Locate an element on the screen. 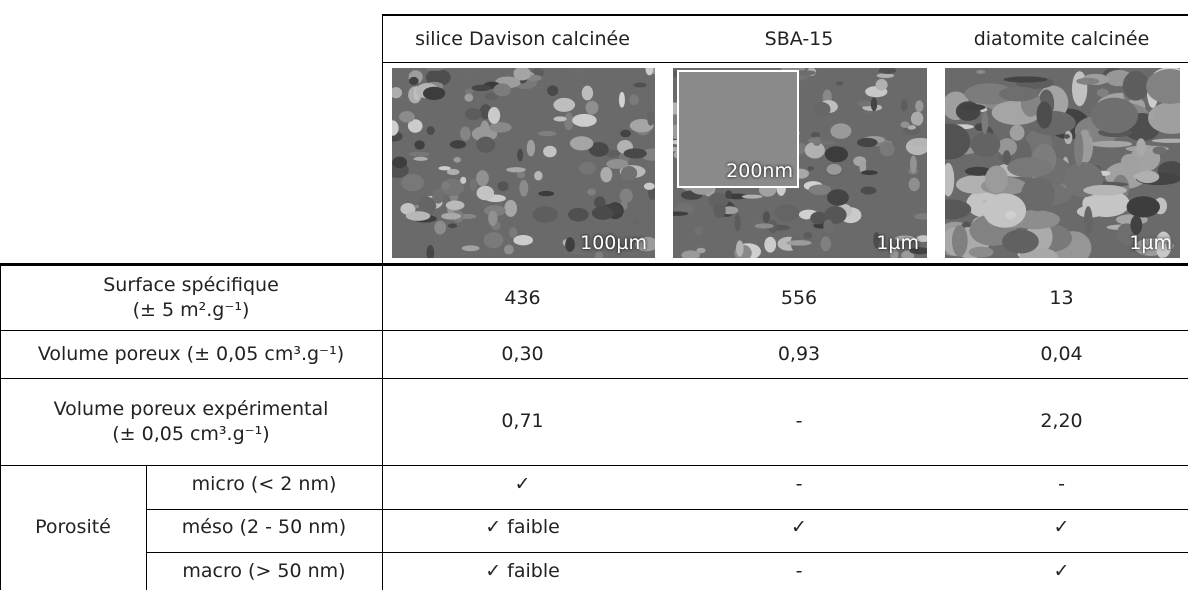 This screenshot has width=1188, height=590. cell: 0,30 is located at coordinates (522, 353).